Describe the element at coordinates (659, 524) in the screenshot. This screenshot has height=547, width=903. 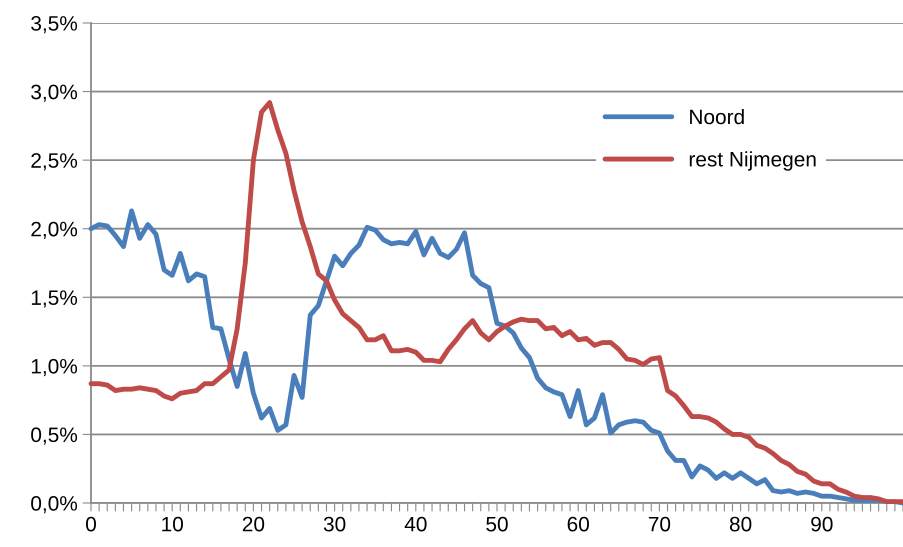
I see `x-tick-label: 70` at that location.